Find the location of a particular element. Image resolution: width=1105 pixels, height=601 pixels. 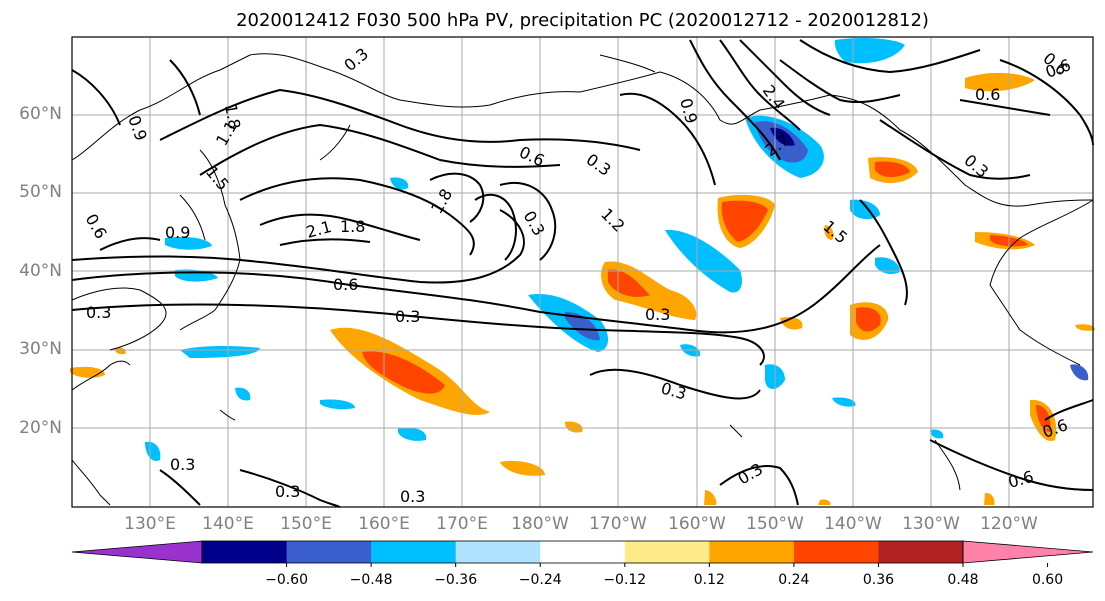

contour-label: 0.9 is located at coordinates (177, 232).